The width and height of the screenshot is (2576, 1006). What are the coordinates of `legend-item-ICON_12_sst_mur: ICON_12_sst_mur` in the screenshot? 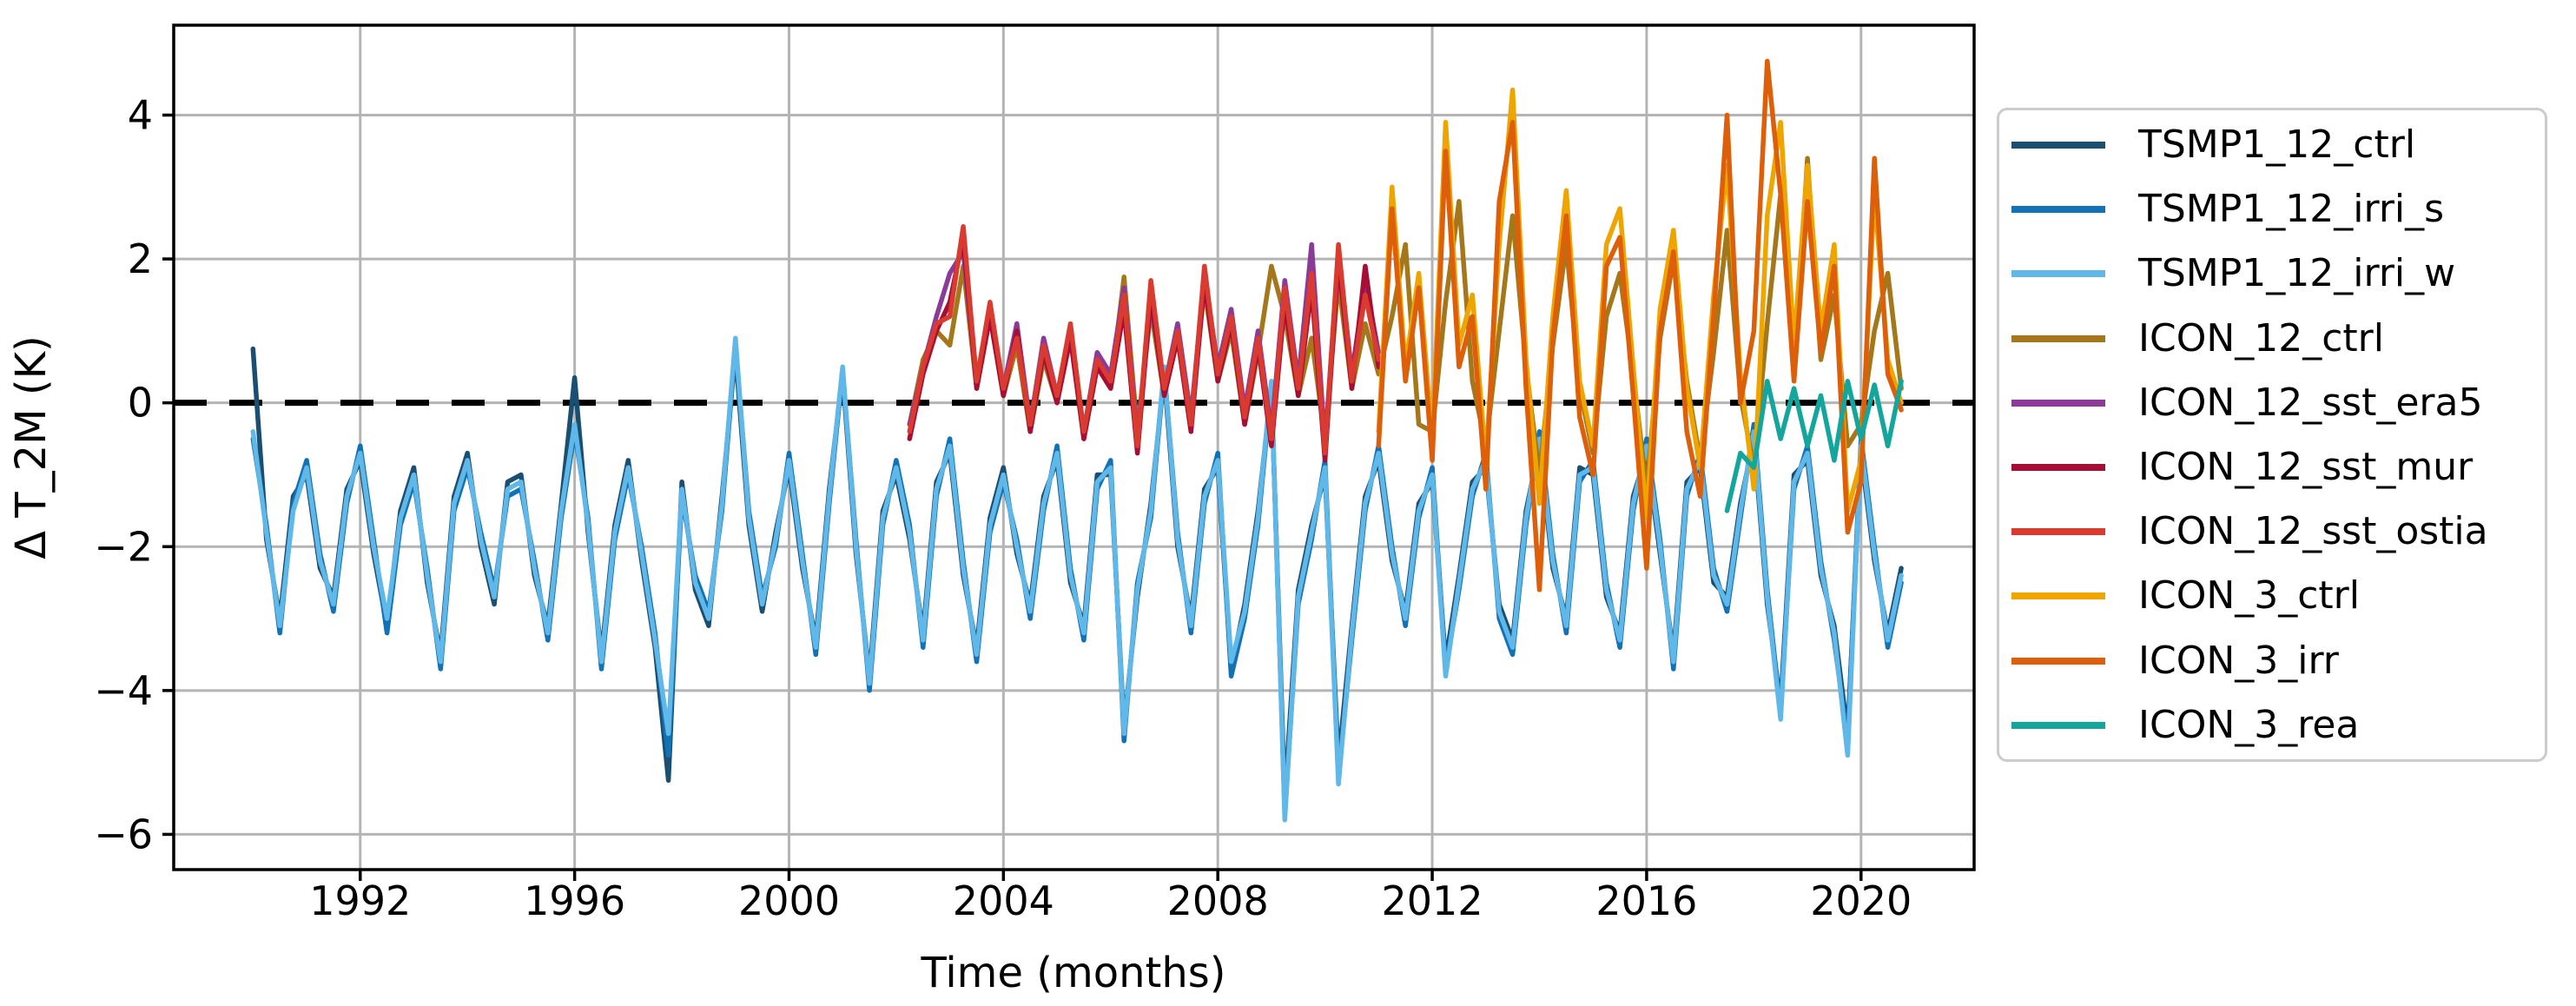 It's located at (2272, 467).